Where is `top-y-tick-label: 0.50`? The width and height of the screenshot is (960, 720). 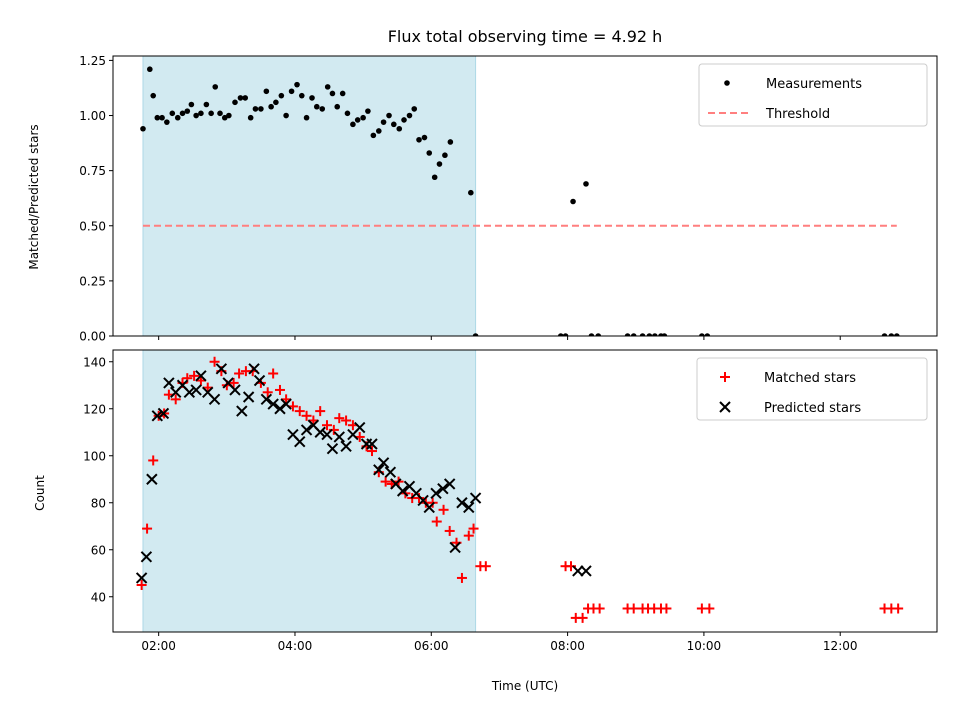 top-y-tick-label: 0.50 is located at coordinates (92, 226).